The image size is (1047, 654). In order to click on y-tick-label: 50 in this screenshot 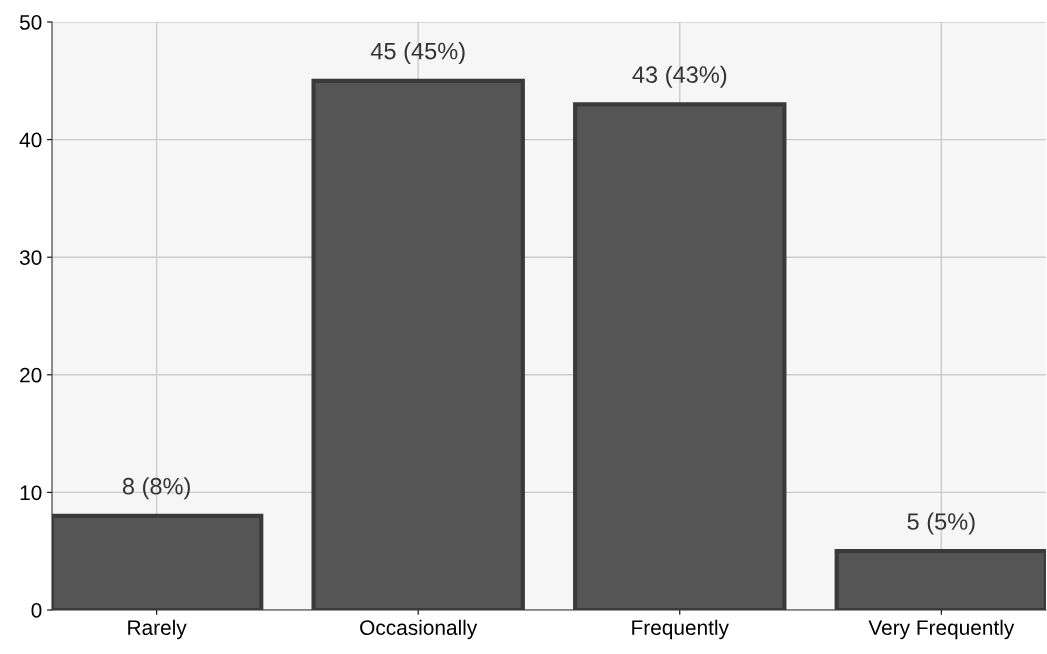, I will do `click(30, 22)`.